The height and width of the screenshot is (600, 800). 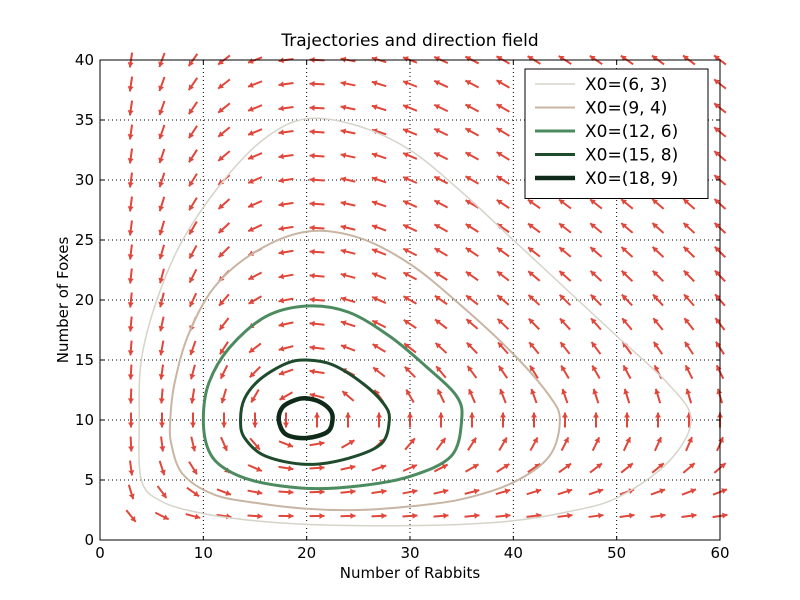 What do you see at coordinates (84, 360) in the screenshot?
I see `y-tick-label: 15` at bounding box center [84, 360].